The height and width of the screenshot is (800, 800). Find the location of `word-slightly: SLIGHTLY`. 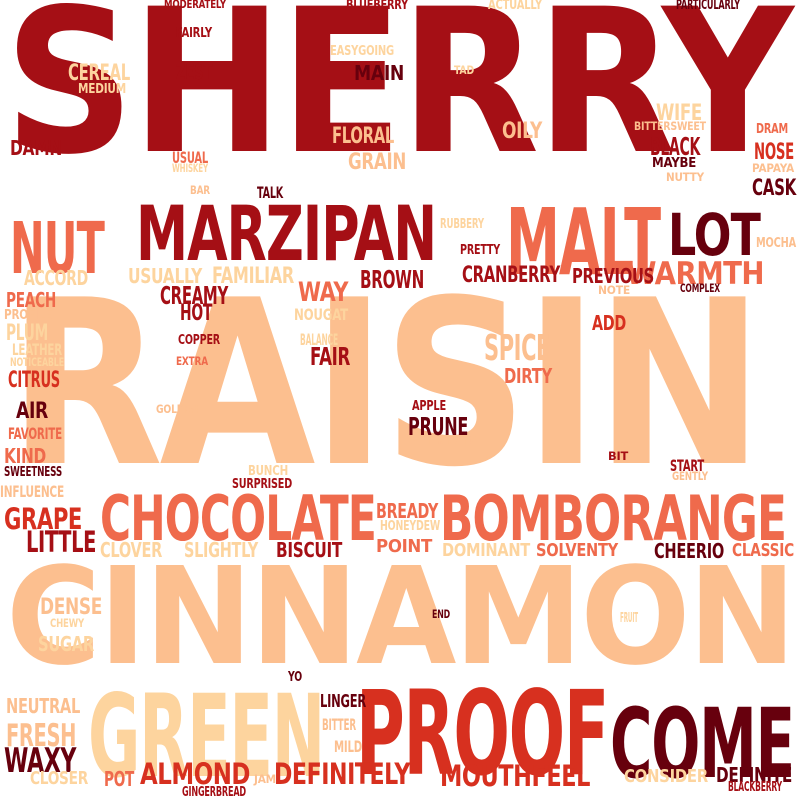

word-slightly: SLIGHTLY is located at coordinates (221, 550).